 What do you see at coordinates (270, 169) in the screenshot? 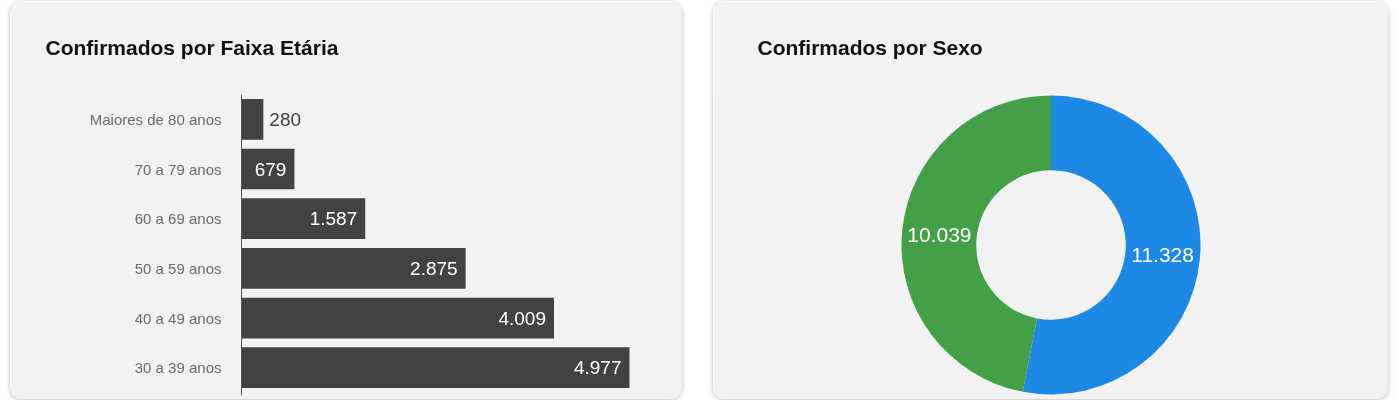
I see `data-label: 679` at bounding box center [270, 169].